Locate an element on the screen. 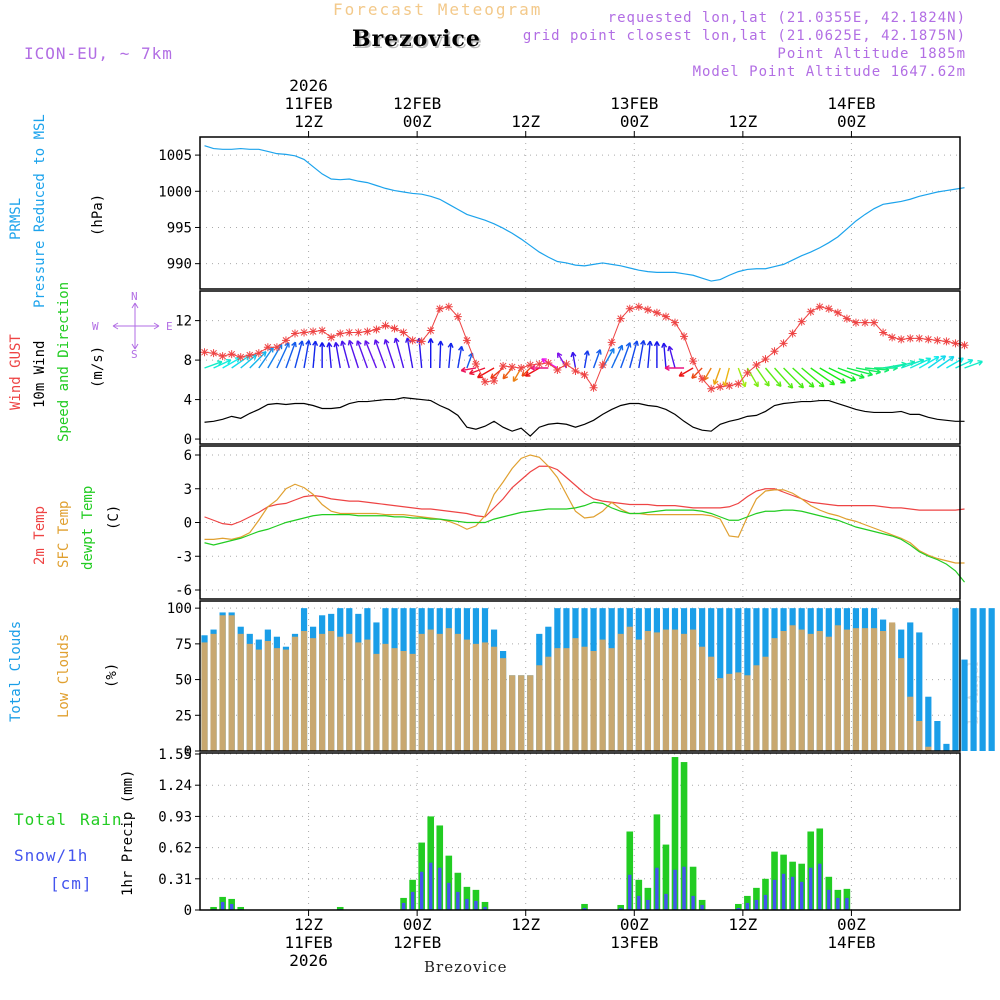 Image resolution: width=1000 pixels, height=1000 pixels. y-tick-label: 8 is located at coordinates (188, 361).